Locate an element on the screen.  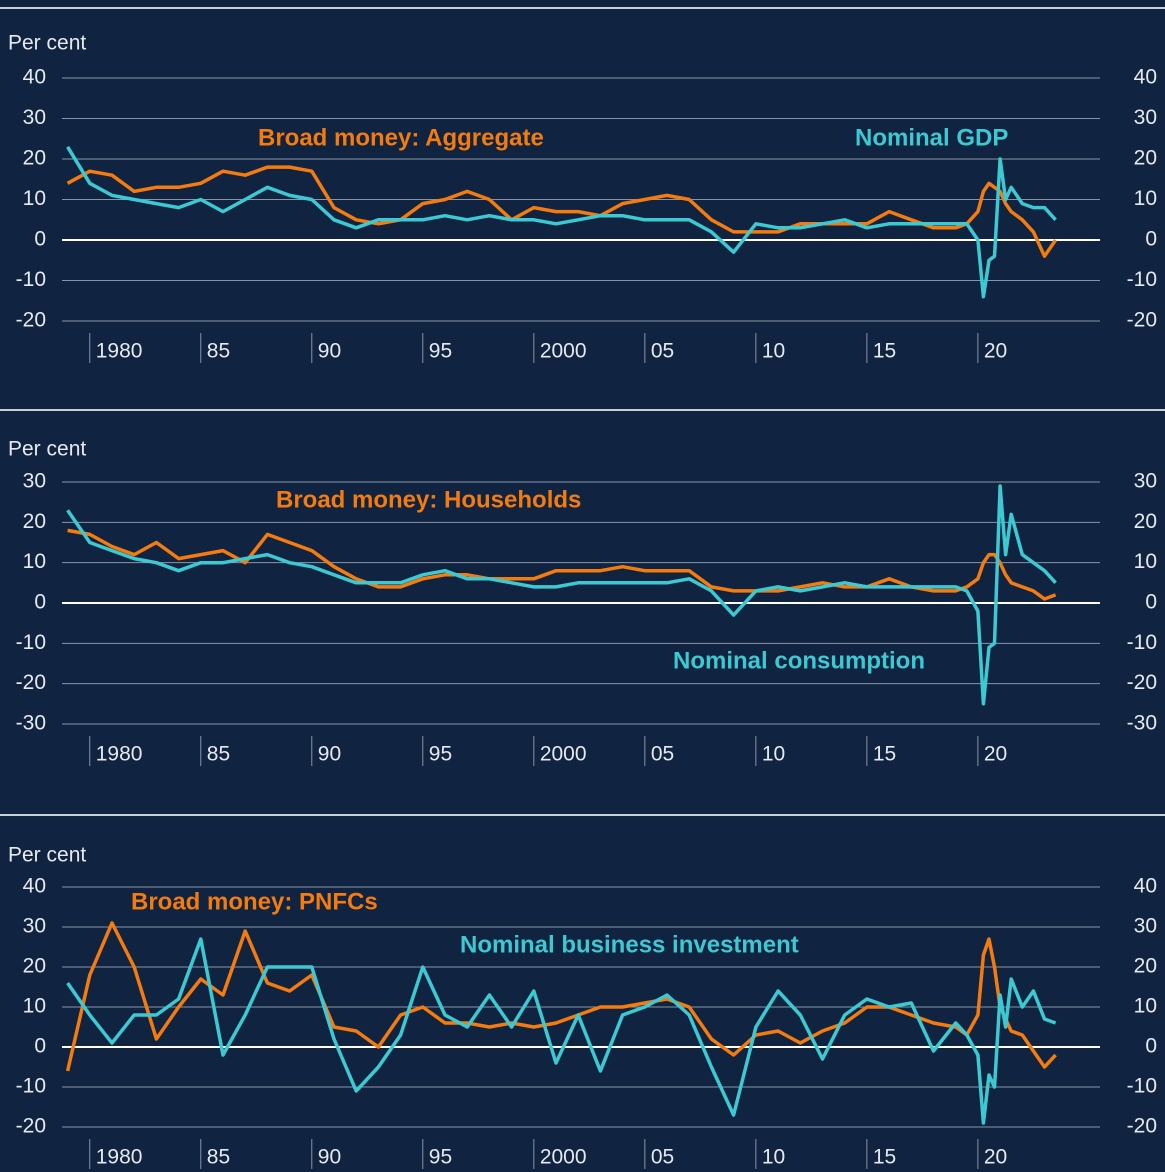
series-label: Broad money: Aggregate is located at coordinates (401, 137).